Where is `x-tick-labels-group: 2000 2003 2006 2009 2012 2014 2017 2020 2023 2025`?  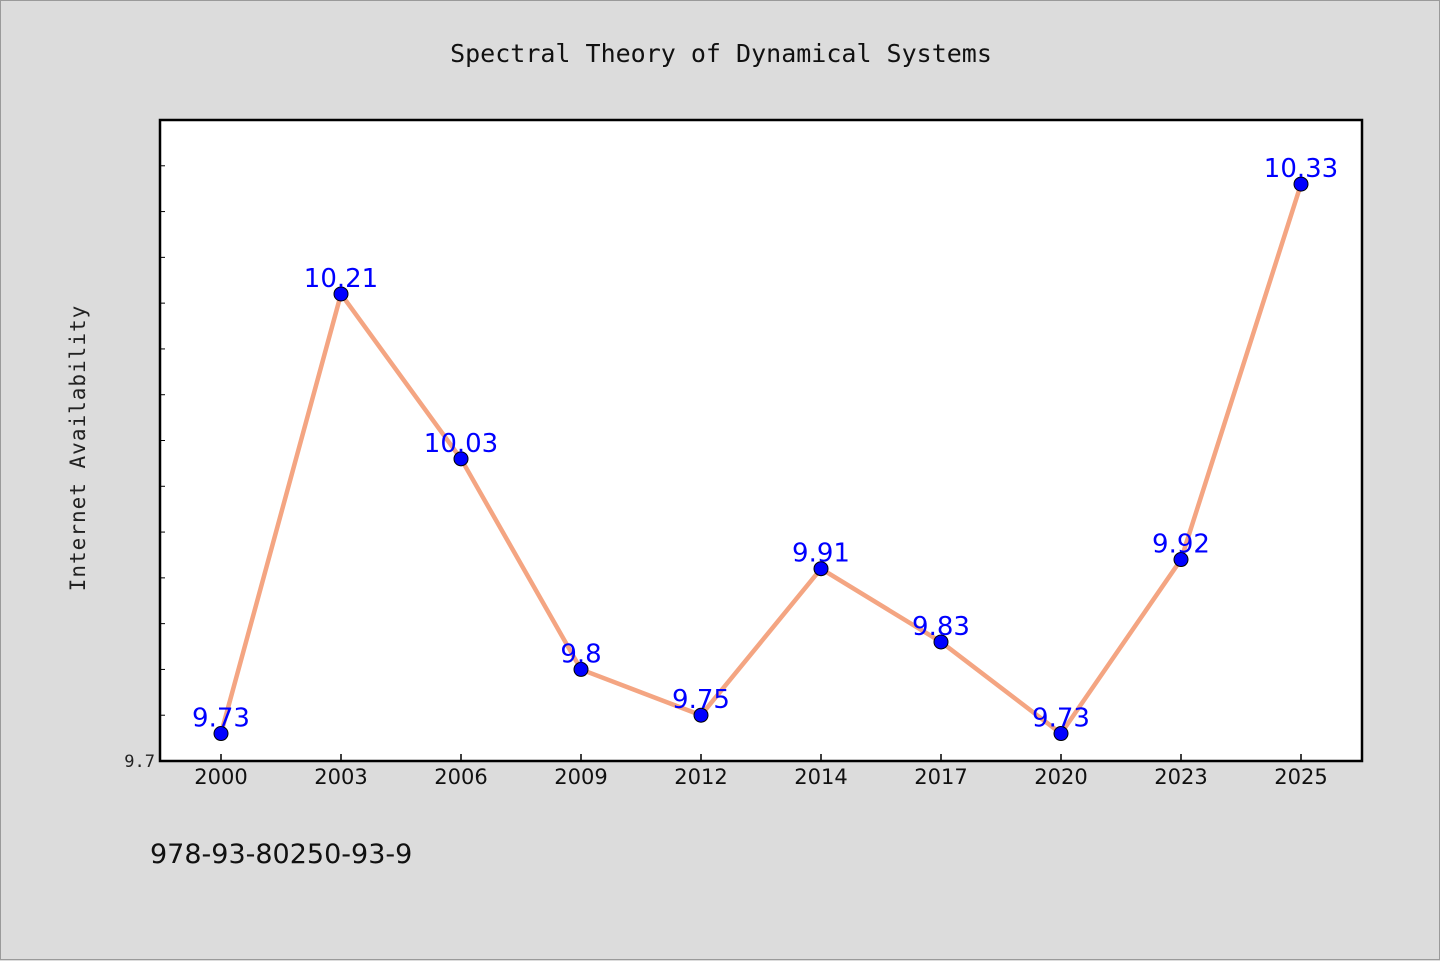 x-tick-labels-group: 2000 2003 2006 2009 2012 2014 2017 2020 2023 2025 is located at coordinates (760, 777).